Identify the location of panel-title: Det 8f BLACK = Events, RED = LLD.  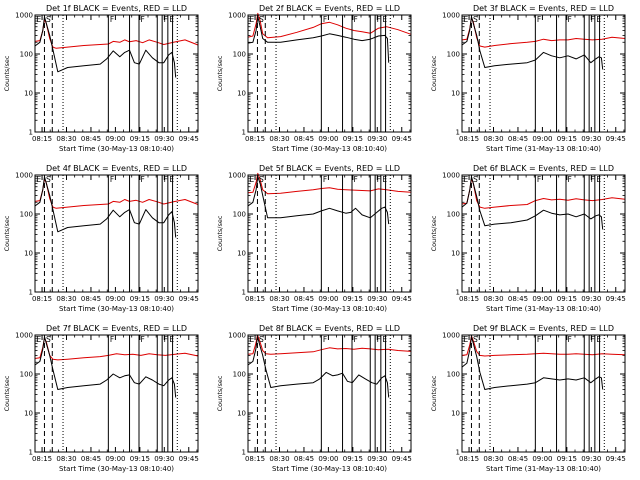
(329, 328).